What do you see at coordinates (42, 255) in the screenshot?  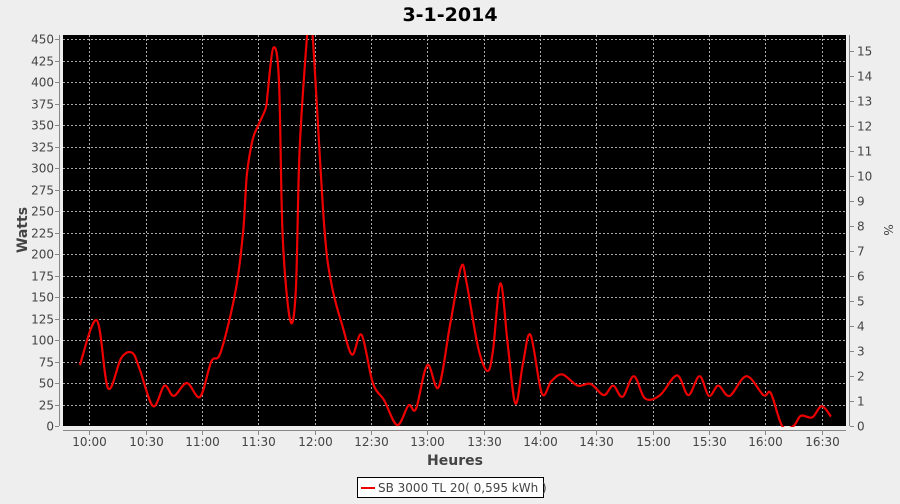 I see `y-tick-label: 200` at bounding box center [42, 255].